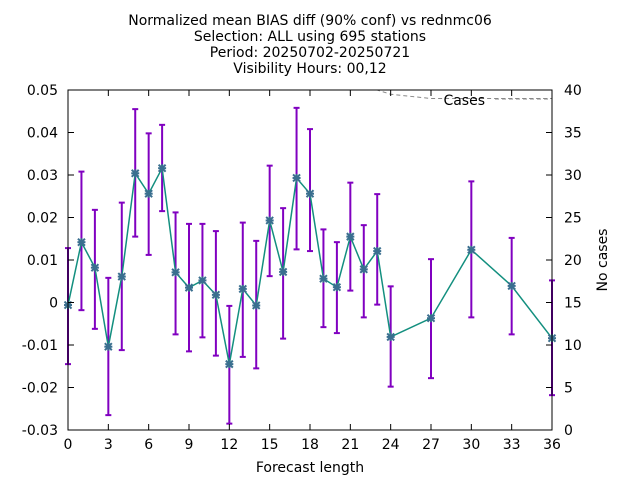 This screenshot has height=480, width=640. Describe the element at coordinates (496, 101) in the screenshot. I see `legend: Cases` at that location.